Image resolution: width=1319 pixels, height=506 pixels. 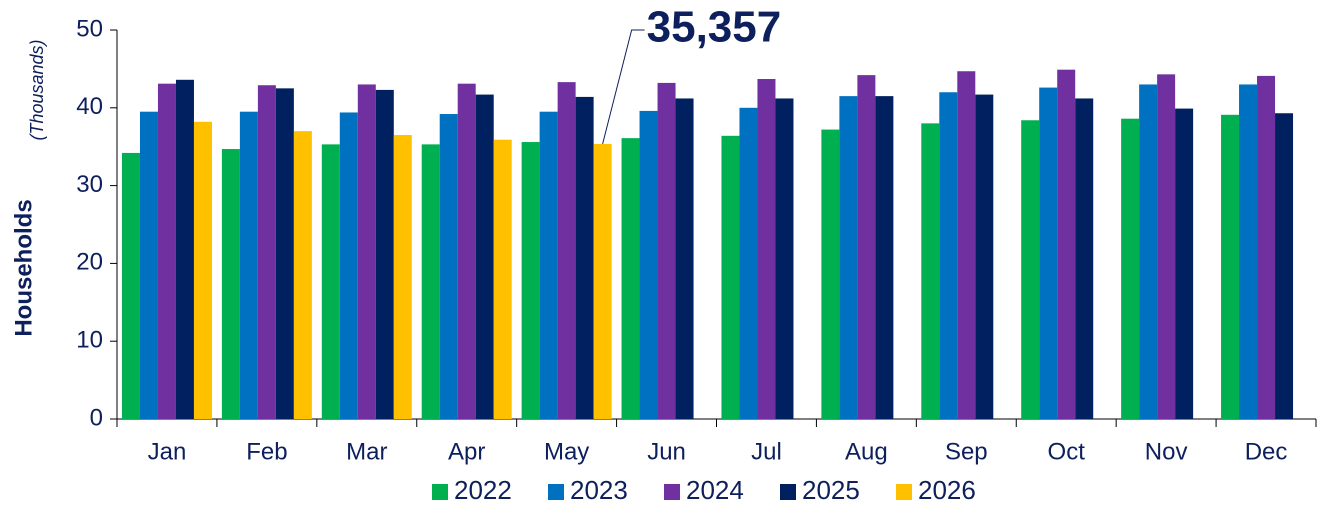 What do you see at coordinates (483, 490) in the screenshot?
I see `legend-label: 2022` at bounding box center [483, 490].